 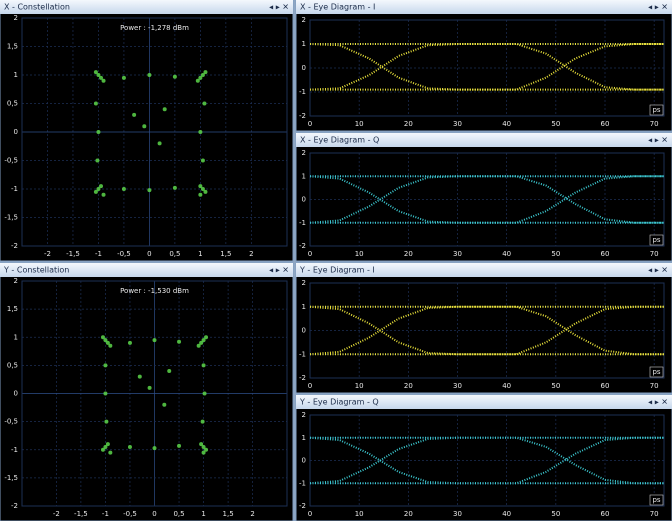 What do you see at coordinates (12, 104) in the screenshot?
I see `y-tick-label: 0,5` at bounding box center [12, 104].